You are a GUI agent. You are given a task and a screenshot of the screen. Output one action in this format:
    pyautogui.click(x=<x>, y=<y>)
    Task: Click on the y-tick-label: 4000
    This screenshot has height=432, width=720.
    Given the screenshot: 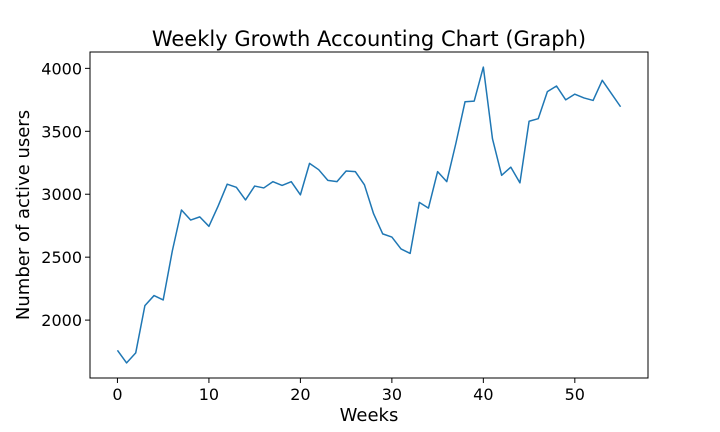 What is the action you would take?
    pyautogui.click(x=61, y=68)
    